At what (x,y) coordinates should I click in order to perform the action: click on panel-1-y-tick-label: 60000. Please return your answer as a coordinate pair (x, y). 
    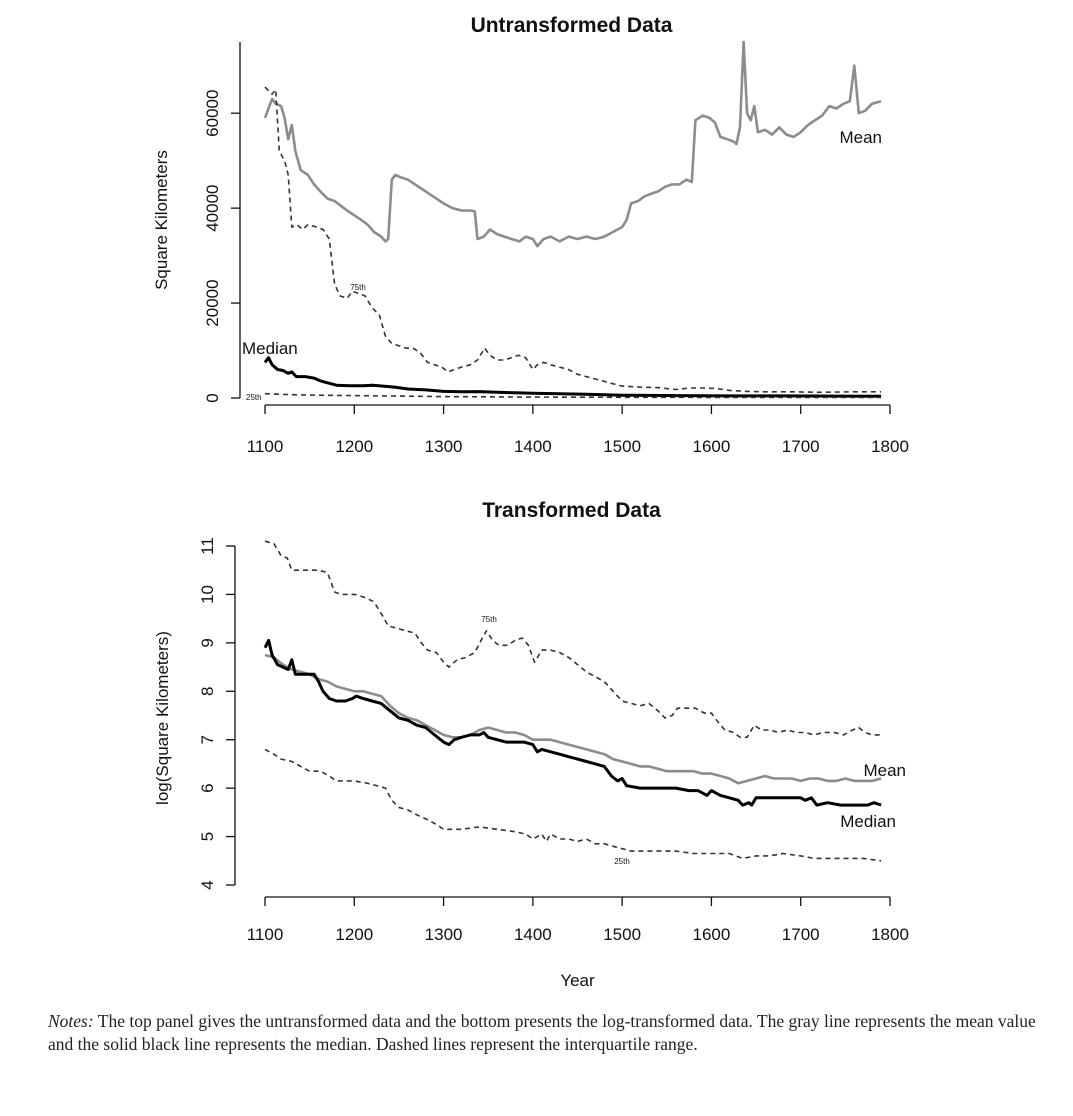
    Looking at the image, I should click on (212, 113).